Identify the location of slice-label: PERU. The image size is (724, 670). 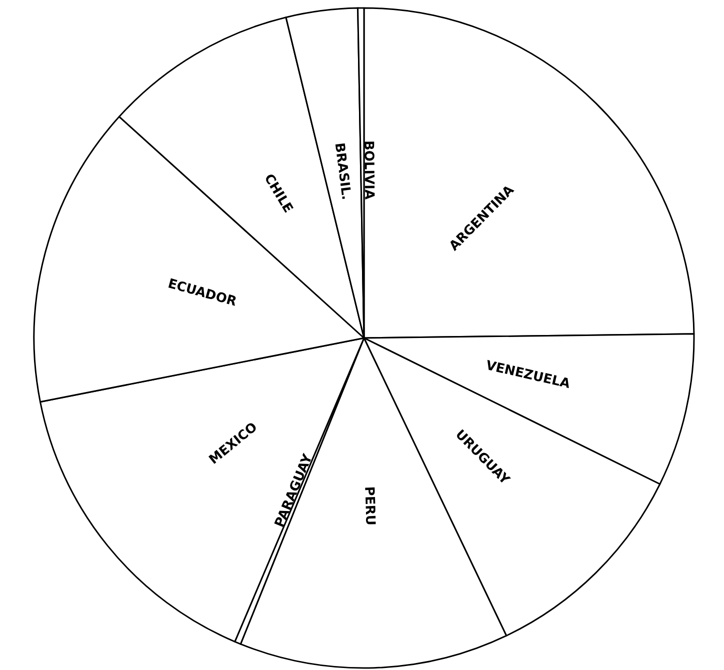
(369, 506).